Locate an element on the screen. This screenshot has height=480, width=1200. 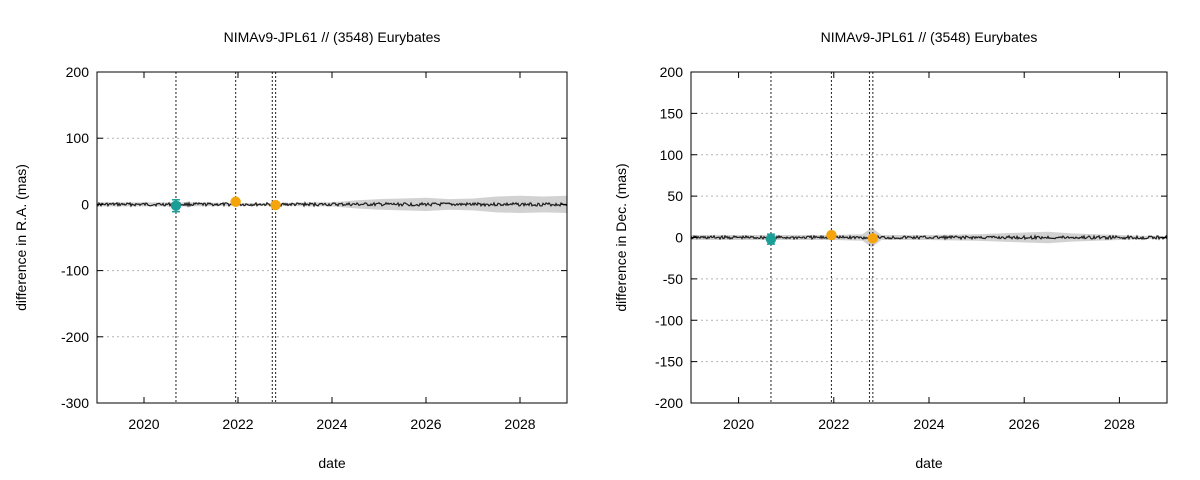
y-tick-label: 150 is located at coordinates (672, 113).